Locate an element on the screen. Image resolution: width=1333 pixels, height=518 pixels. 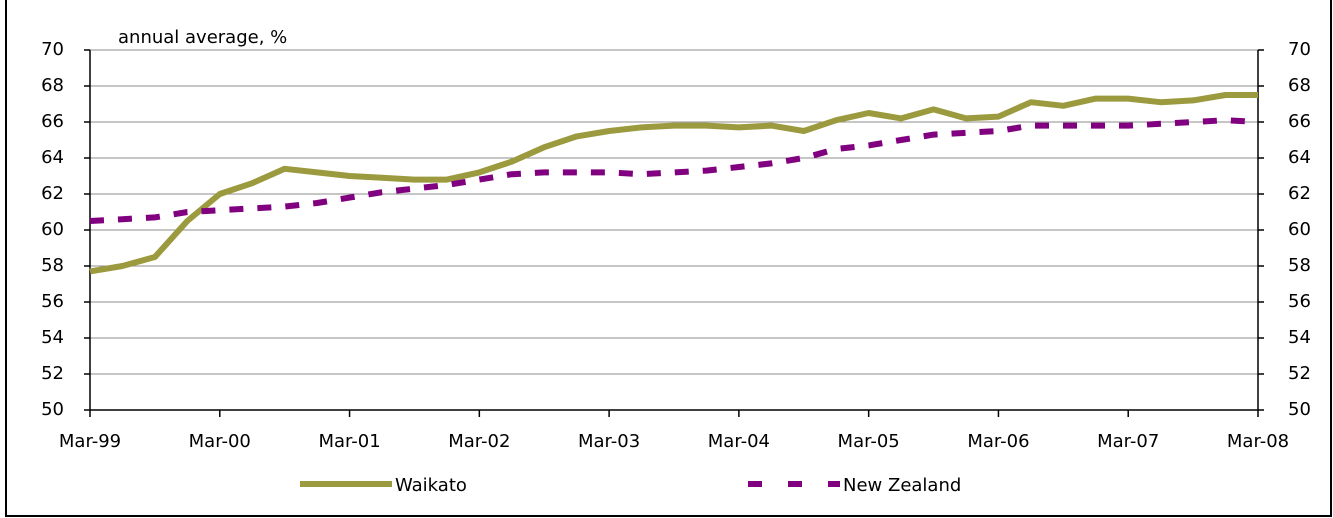
y2-tick-label: 64 is located at coordinates (1299, 157).